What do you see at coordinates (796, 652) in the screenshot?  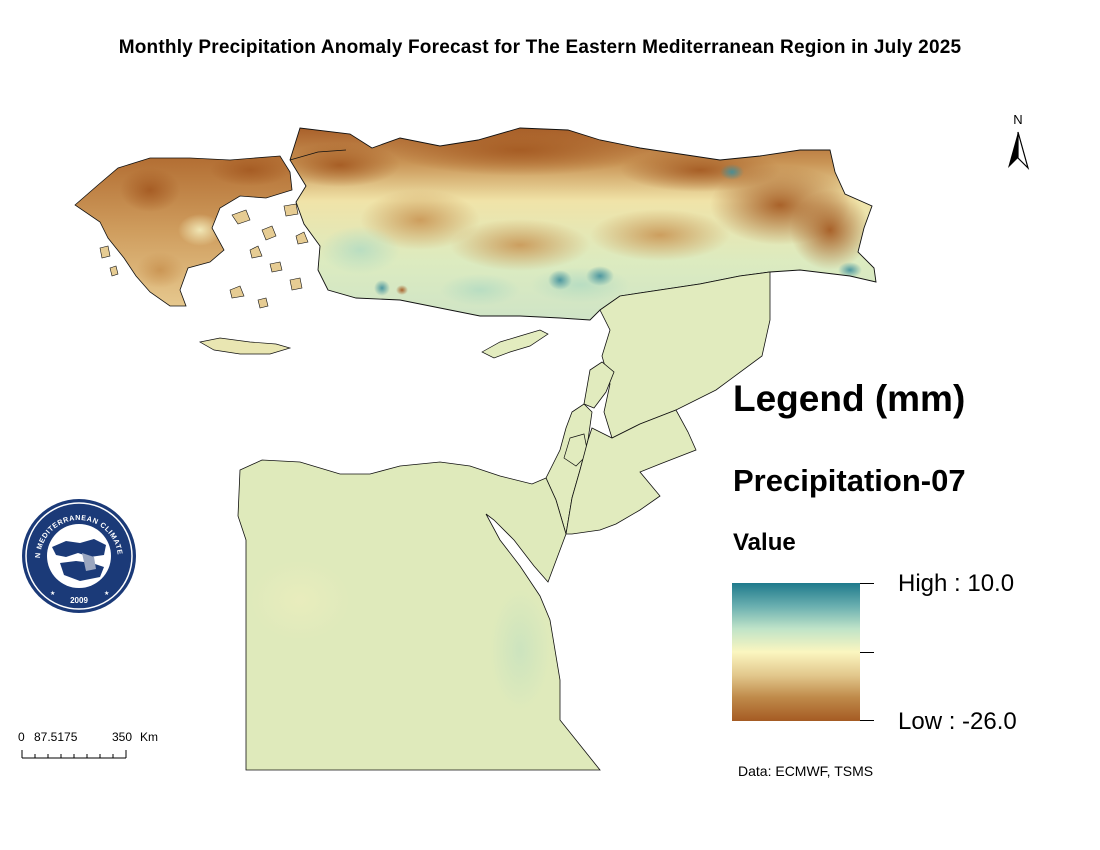 I see `legend-color-ramp` at bounding box center [796, 652].